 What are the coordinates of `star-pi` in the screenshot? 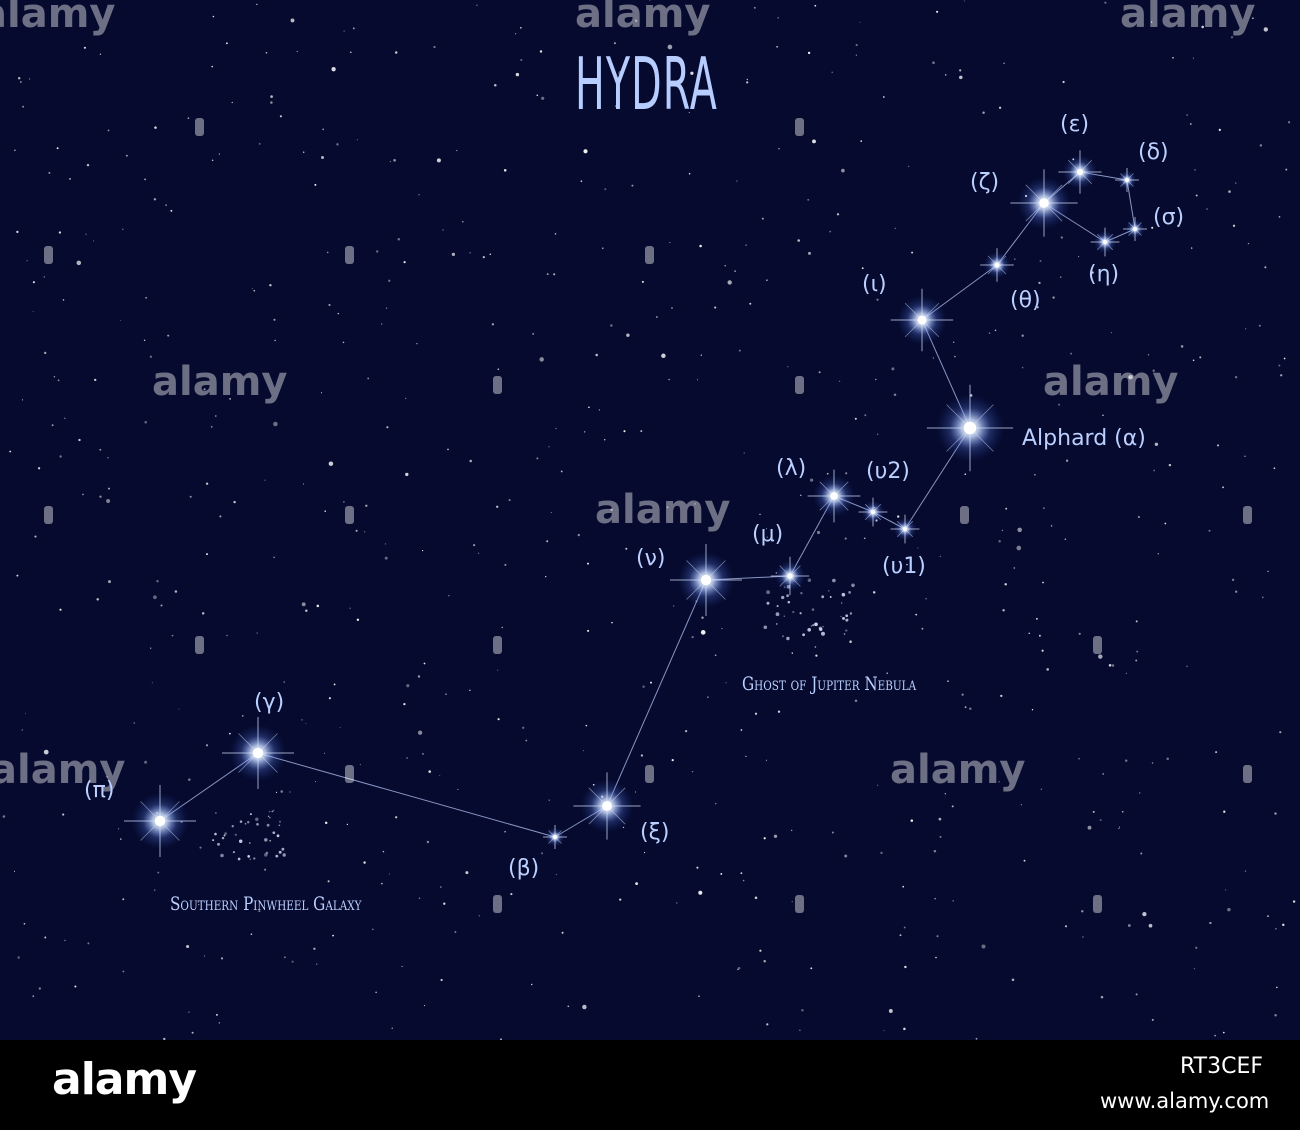 It's located at (160, 821).